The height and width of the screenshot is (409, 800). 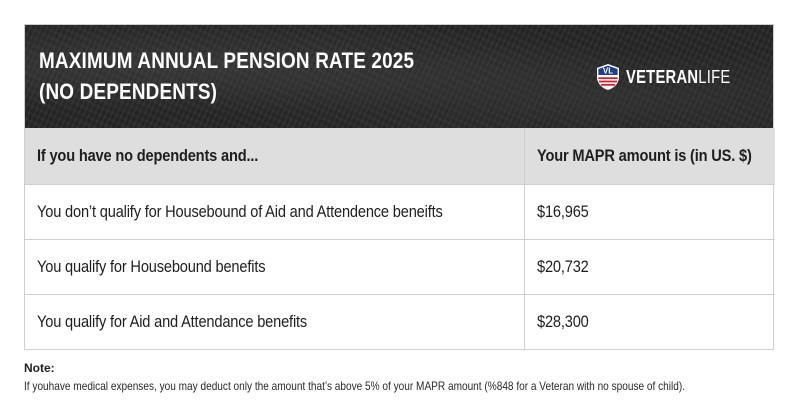 I want to click on badge-letters: VL, so click(x=608, y=71).